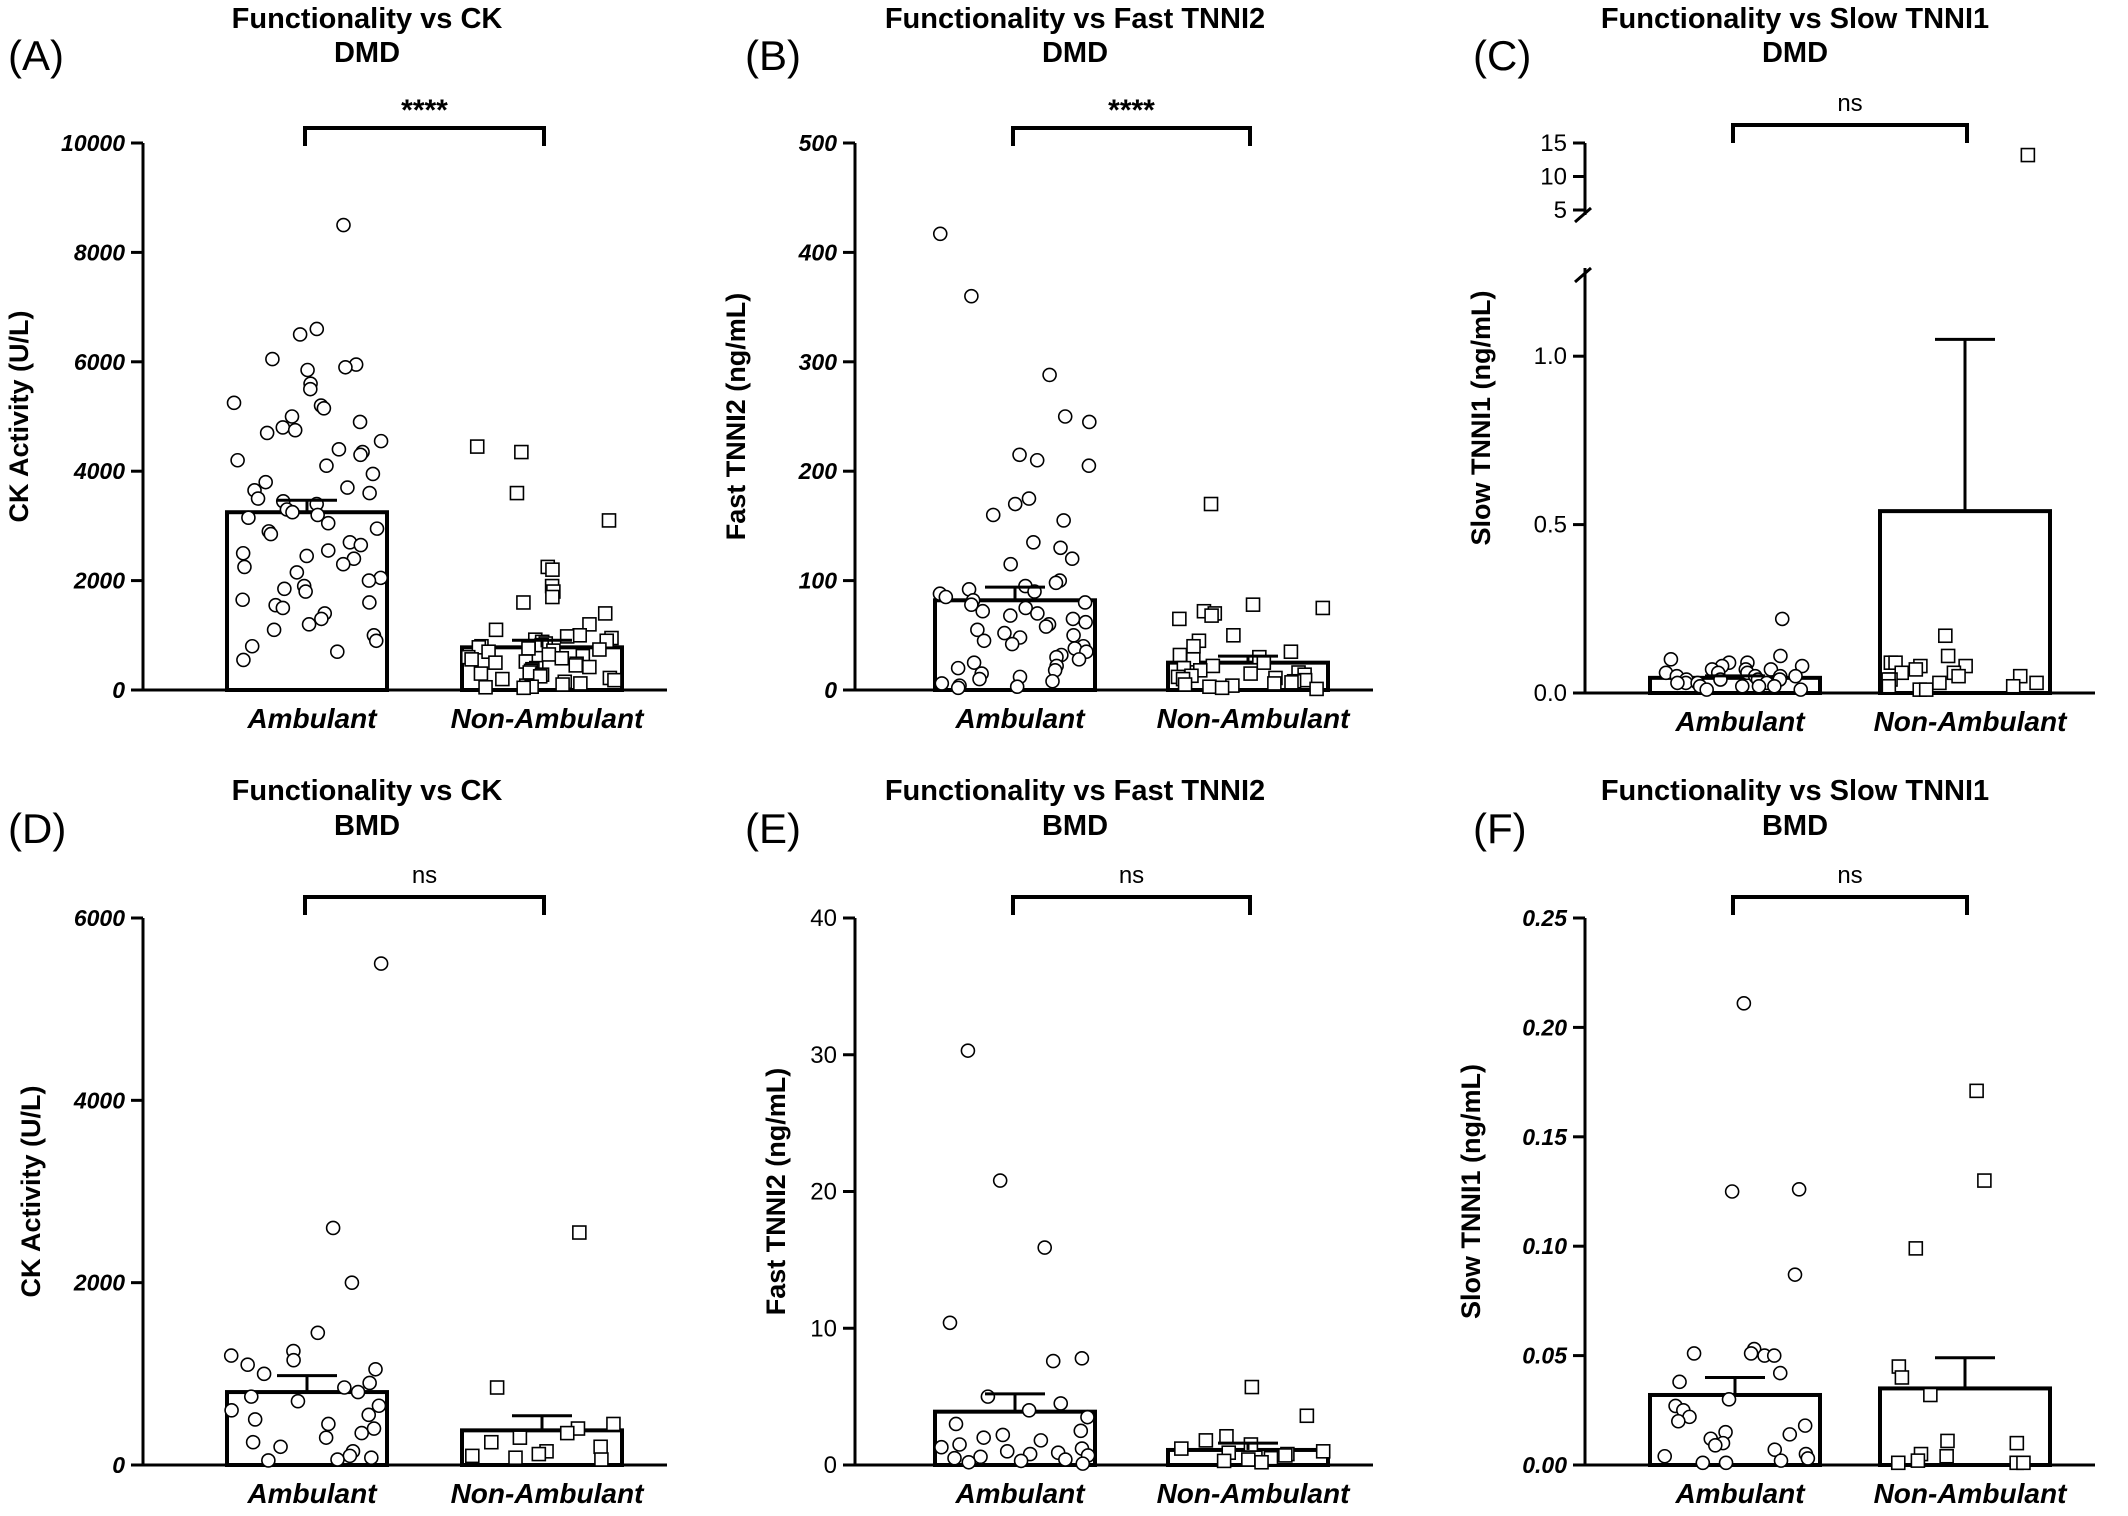  What do you see at coordinates (1965, 1427) in the screenshot?
I see `bar-non-ambulant` at bounding box center [1965, 1427].